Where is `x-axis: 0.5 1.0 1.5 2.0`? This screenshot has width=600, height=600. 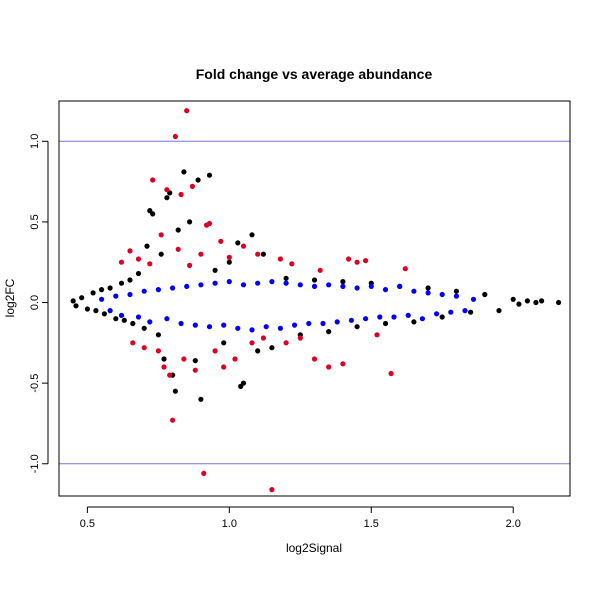 x-axis: 0.5 1.0 1.5 2.0 is located at coordinates (300, 518).